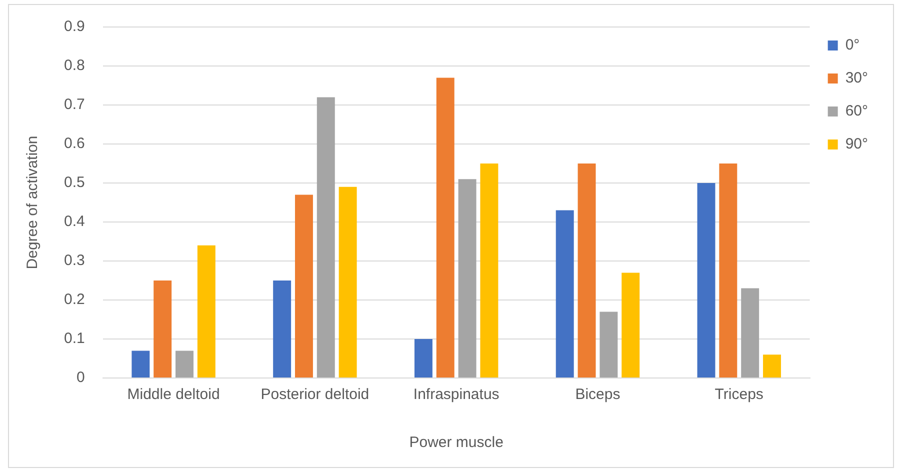  I want to click on y-axis-title: Degree of activation, so click(33, 203).